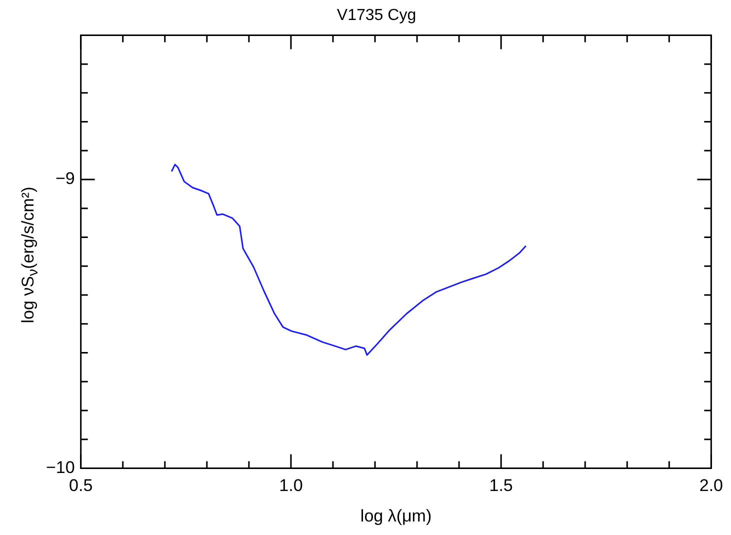  Describe the element at coordinates (60, 467) in the screenshot. I see `y-tick-label: −10` at that location.